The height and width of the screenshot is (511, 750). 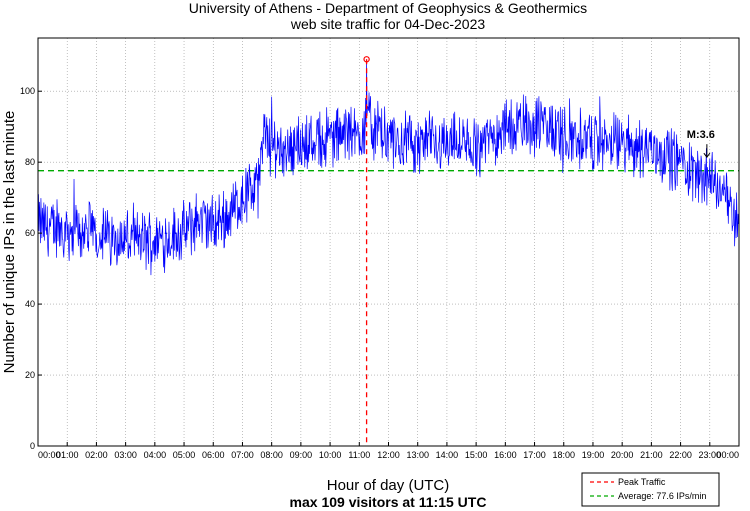 I want to click on x-tick-label: 03:00, so click(x=125, y=455).